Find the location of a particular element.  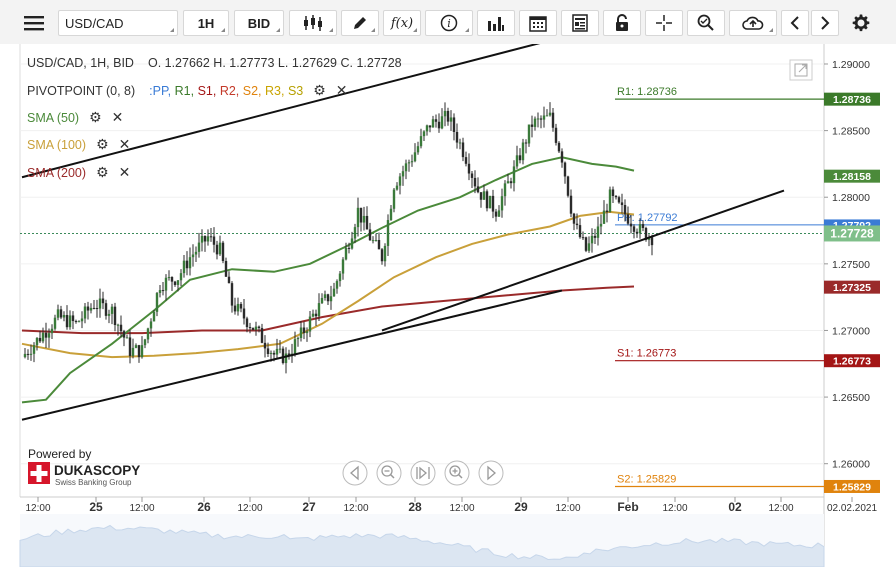

navigator-overview is located at coordinates (422, 540).